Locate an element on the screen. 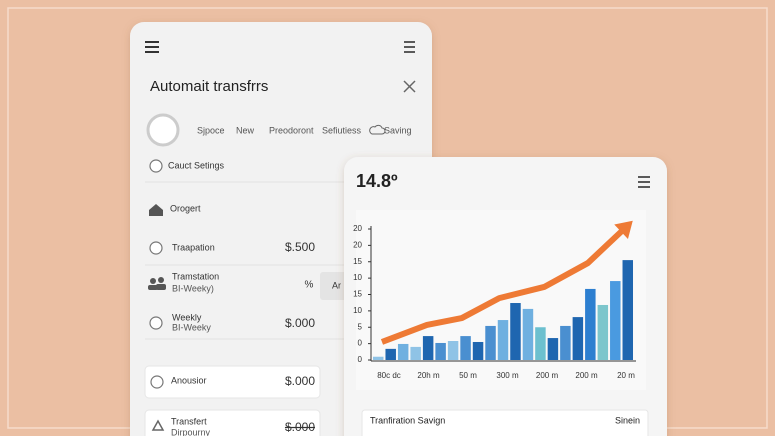 The height and width of the screenshot is (436, 775). row-sublabel: BI-Weeky) is located at coordinates (193, 288).